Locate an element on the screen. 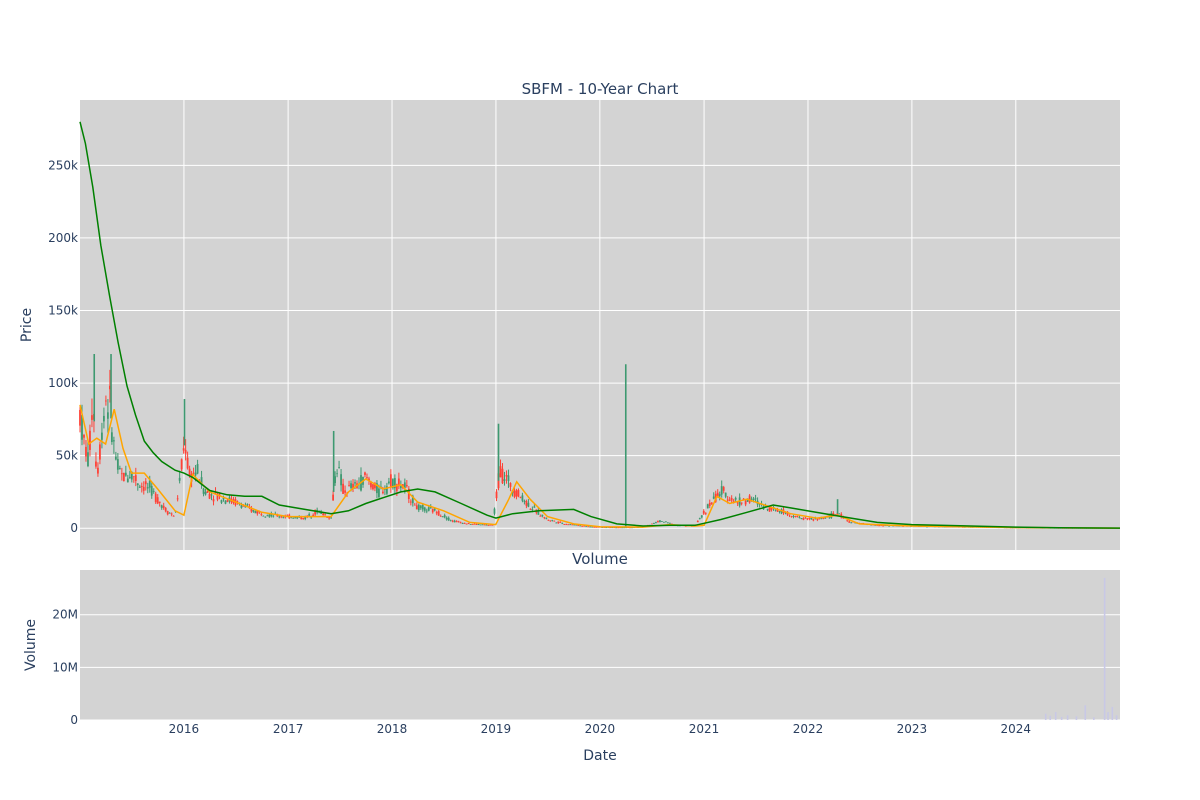 This screenshot has height=800, width=1200. chart-title: SBFM - 10-Year Chart is located at coordinates (600, 89).